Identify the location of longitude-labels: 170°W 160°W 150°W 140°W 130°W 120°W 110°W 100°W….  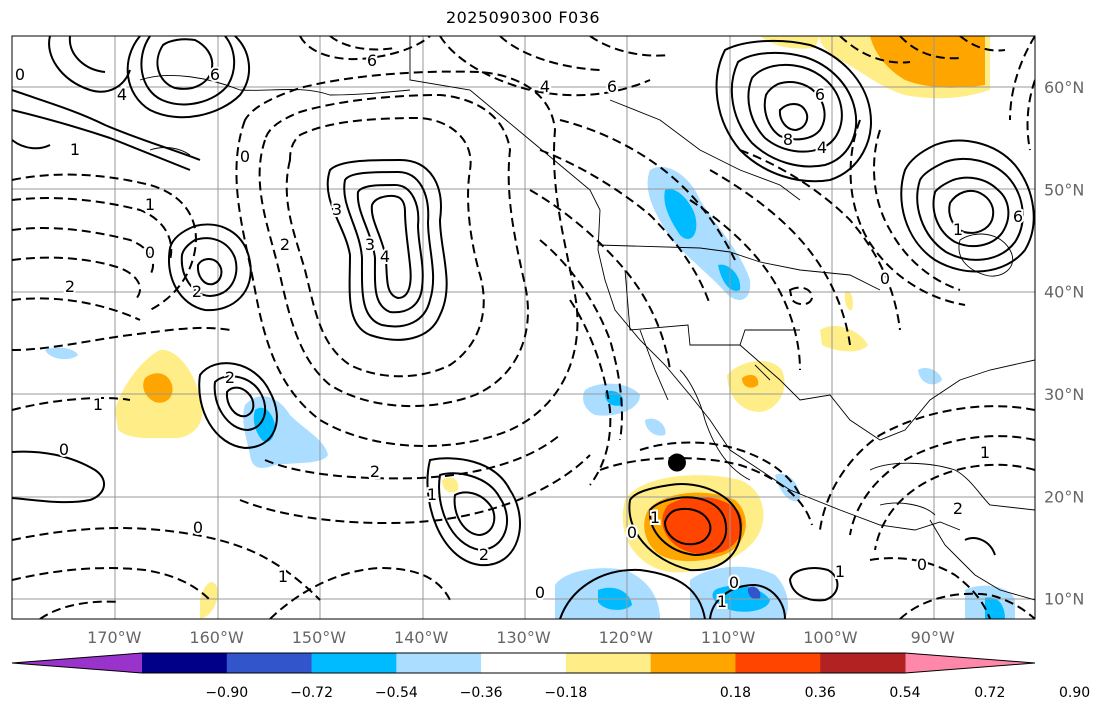
(521, 637).